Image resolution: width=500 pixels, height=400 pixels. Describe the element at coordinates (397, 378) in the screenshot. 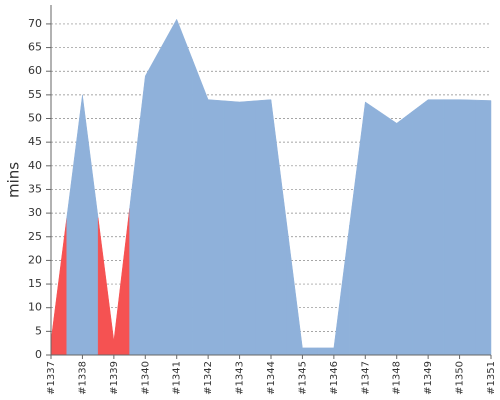

I see `x-tick-label: #1348` at that location.